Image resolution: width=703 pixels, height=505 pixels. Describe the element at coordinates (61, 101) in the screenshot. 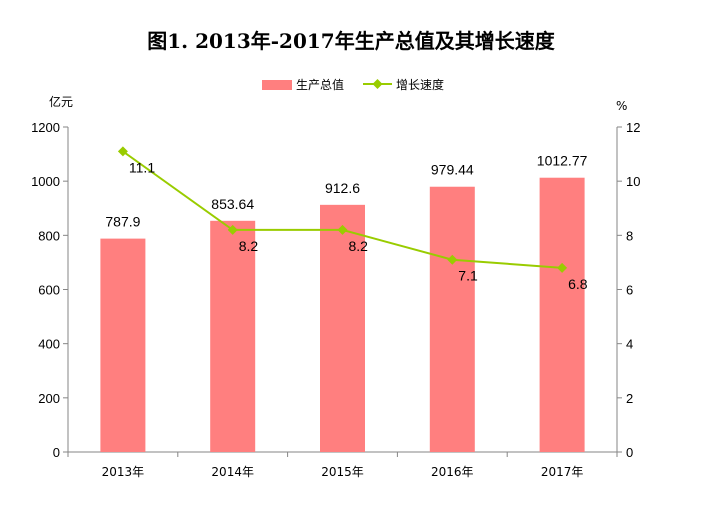

I see `left-axis-unit: 亿元` at that location.